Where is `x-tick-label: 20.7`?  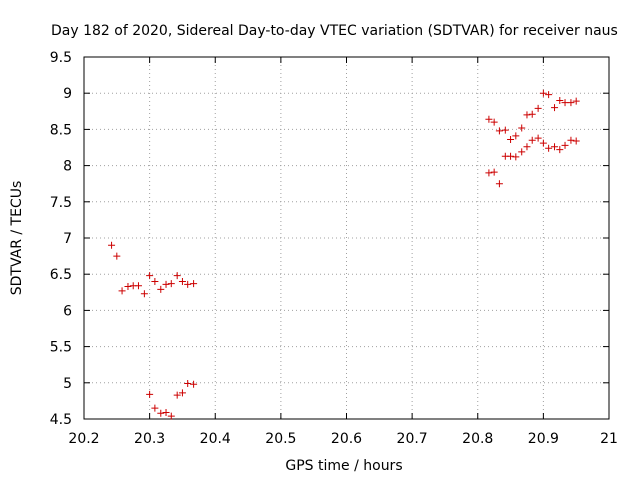 x-tick-label: 20.7 is located at coordinates (412, 439).